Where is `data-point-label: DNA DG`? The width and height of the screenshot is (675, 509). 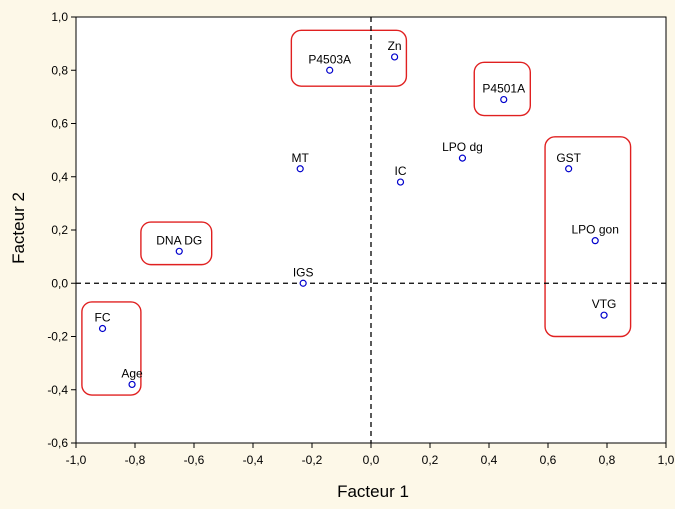
data-point-label: DNA DG is located at coordinates (179, 240).